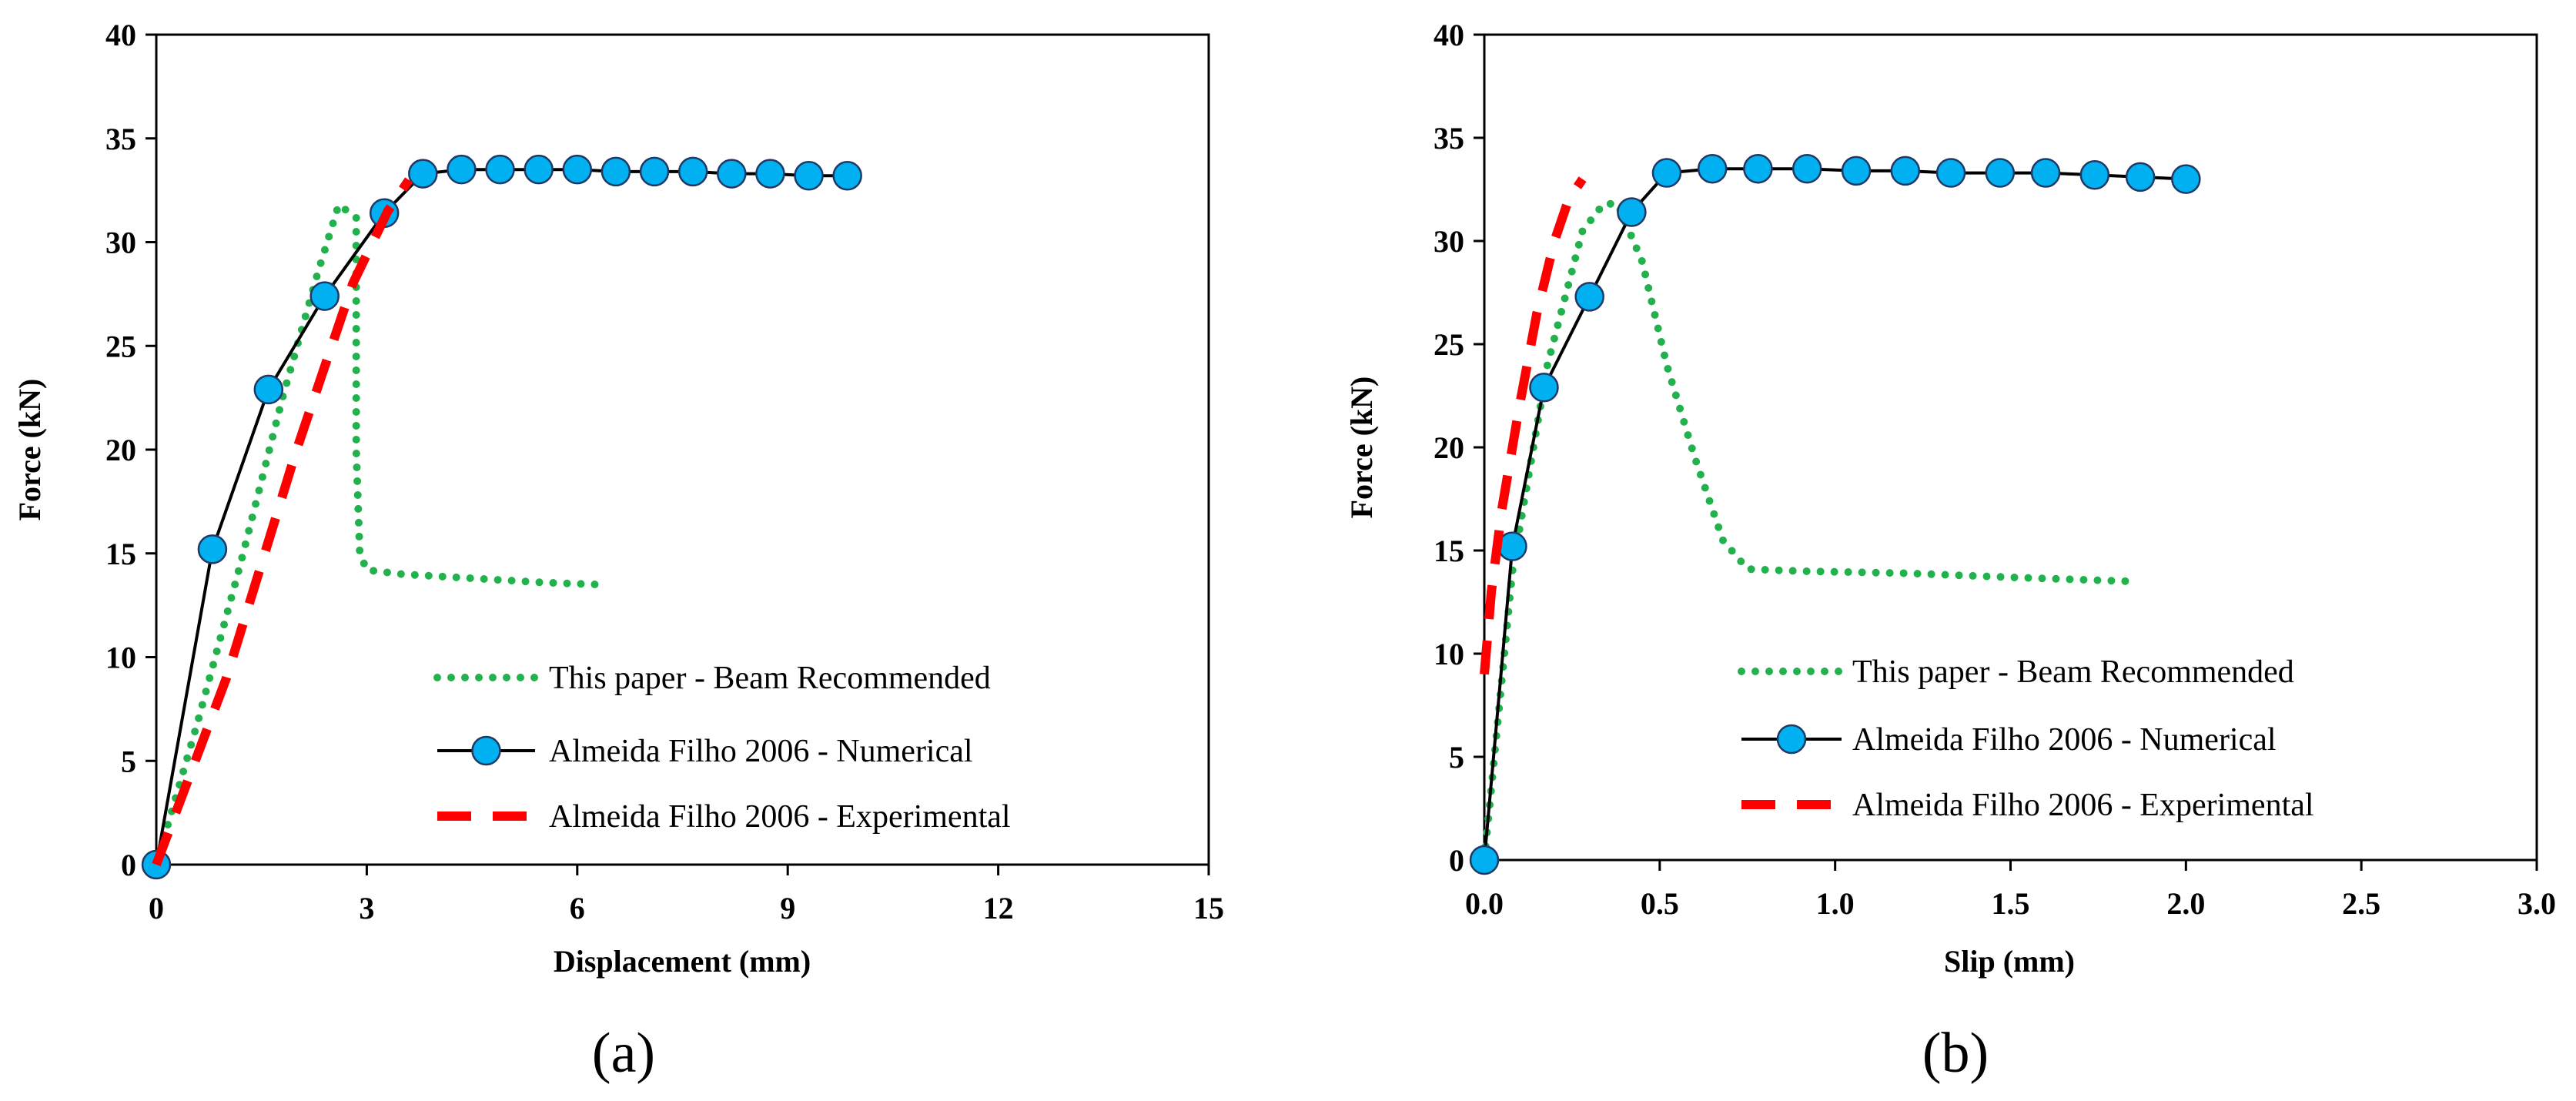 The width and height of the screenshot is (2576, 1101). I want to click on legend-label-a-2: Almeida Filho 2006 - Numerical, so click(761, 751).